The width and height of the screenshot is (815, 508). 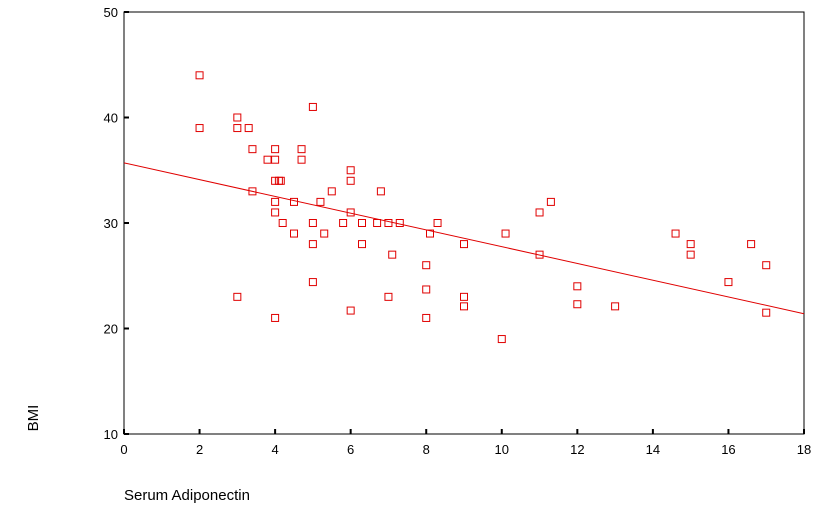 What do you see at coordinates (111, 118) in the screenshot?
I see `y-tick-label: 40` at bounding box center [111, 118].